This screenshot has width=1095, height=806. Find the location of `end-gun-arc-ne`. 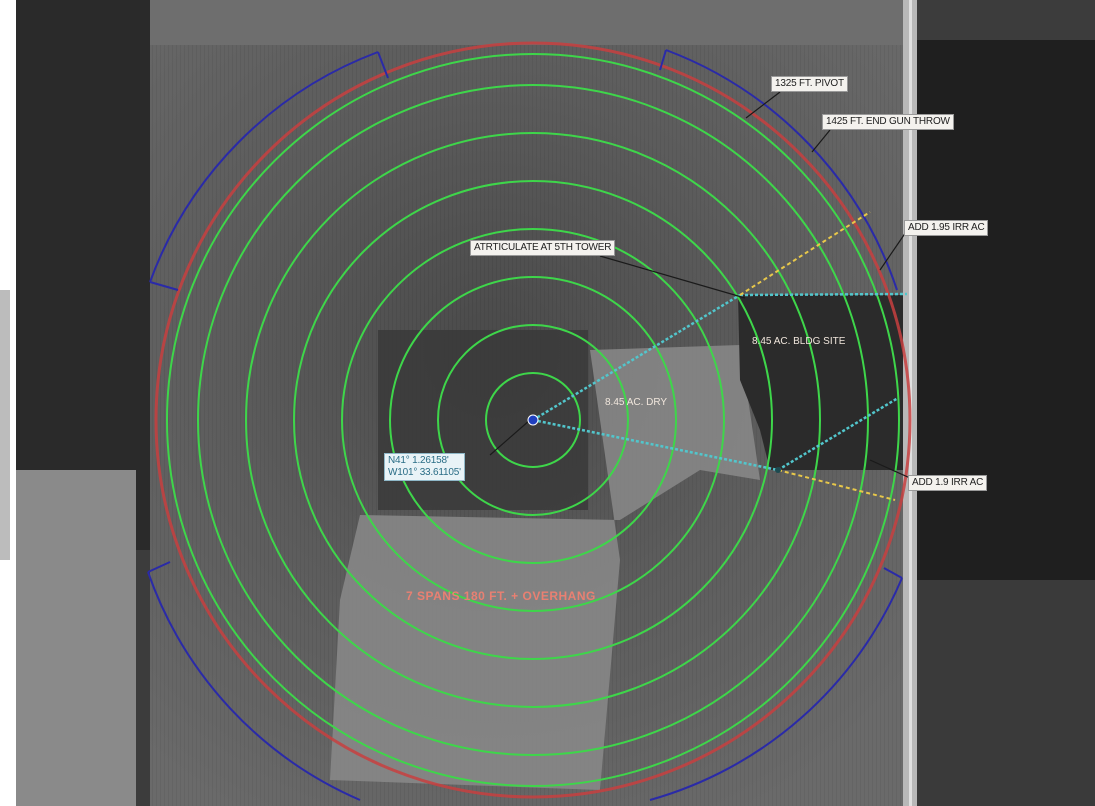

end-gun-arc-ne is located at coordinates (781, 170).